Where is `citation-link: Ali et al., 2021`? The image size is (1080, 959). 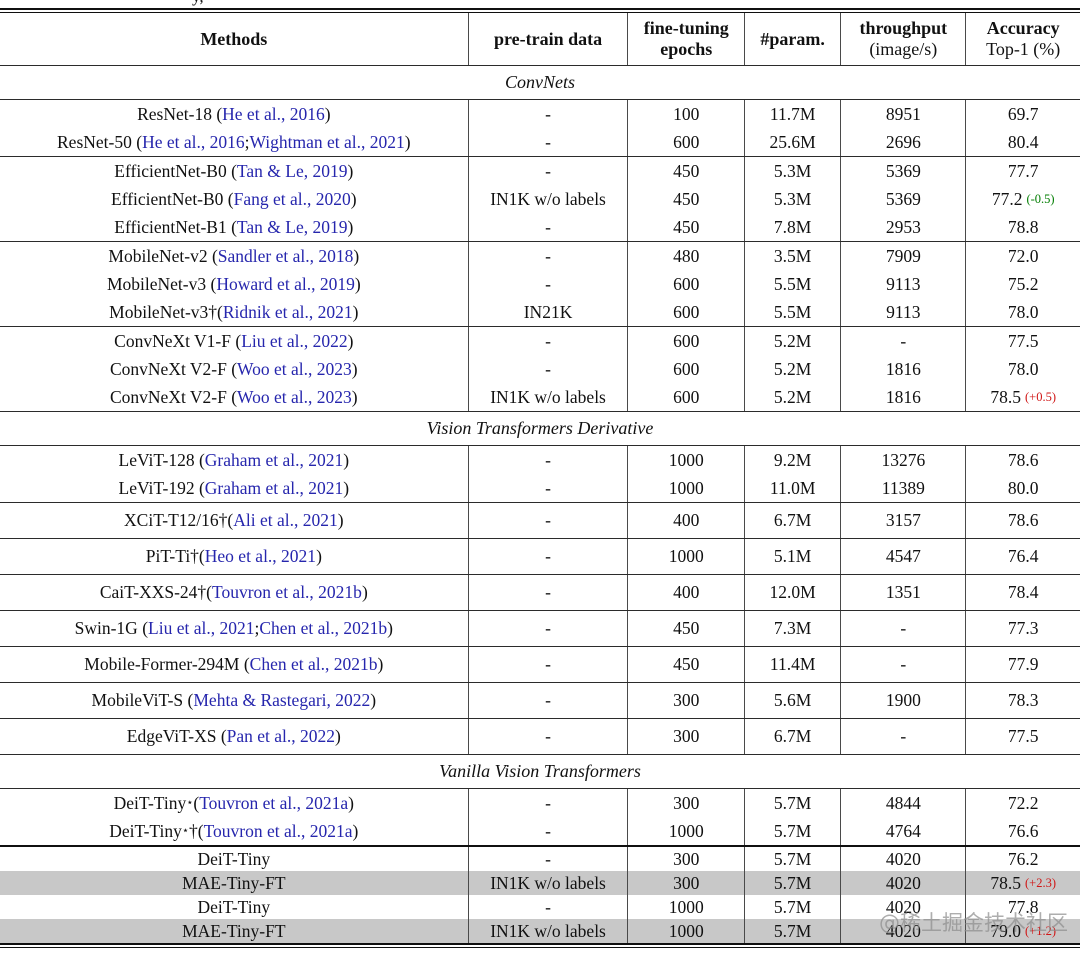 citation-link: Ali et al., 2021 is located at coordinates (285, 520).